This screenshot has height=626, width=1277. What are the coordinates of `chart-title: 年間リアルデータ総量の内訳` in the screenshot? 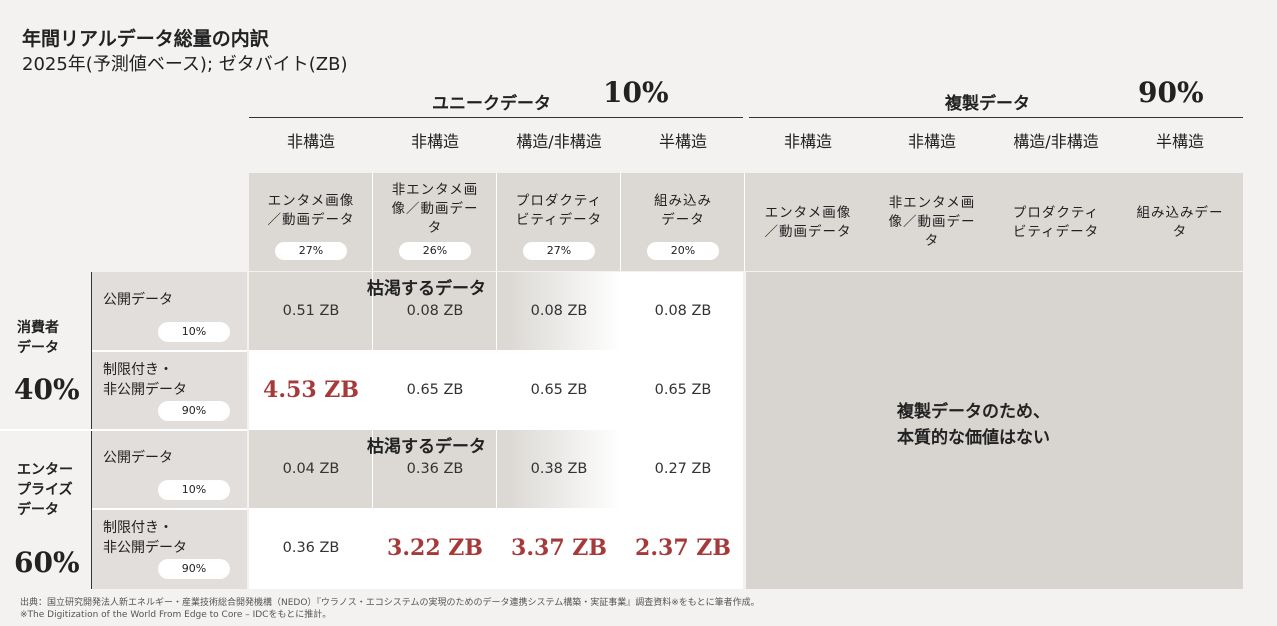 It's located at (145, 39).